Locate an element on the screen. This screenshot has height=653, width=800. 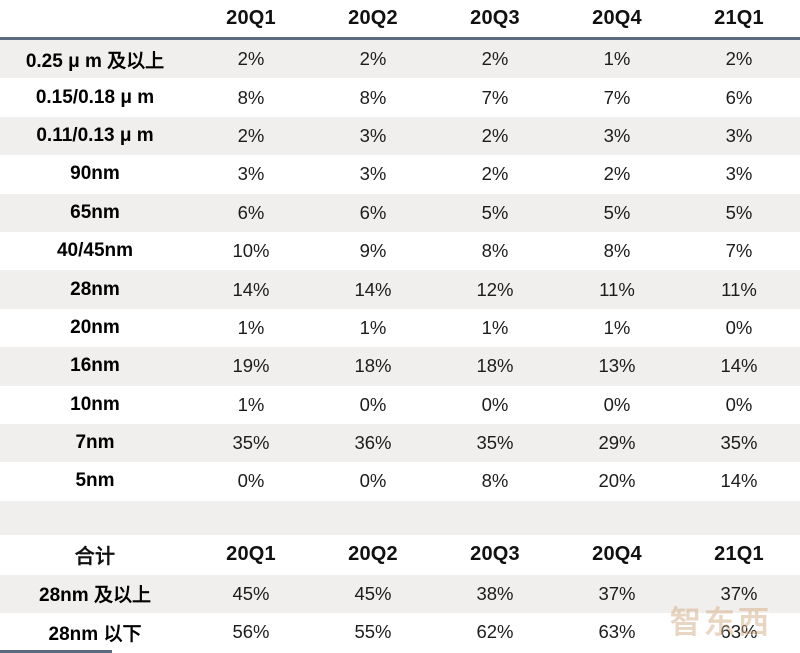
value-cell: 29% is located at coordinates (617, 443).